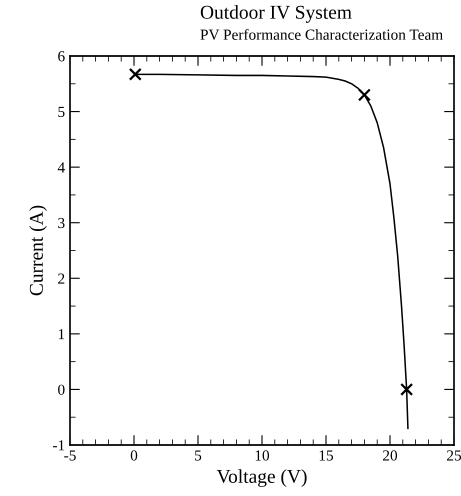 The width and height of the screenshot is (461, 496). Describe the element at coordinates (61, 56) in the screenshot. I see `y-tick-label: 6` at that location.